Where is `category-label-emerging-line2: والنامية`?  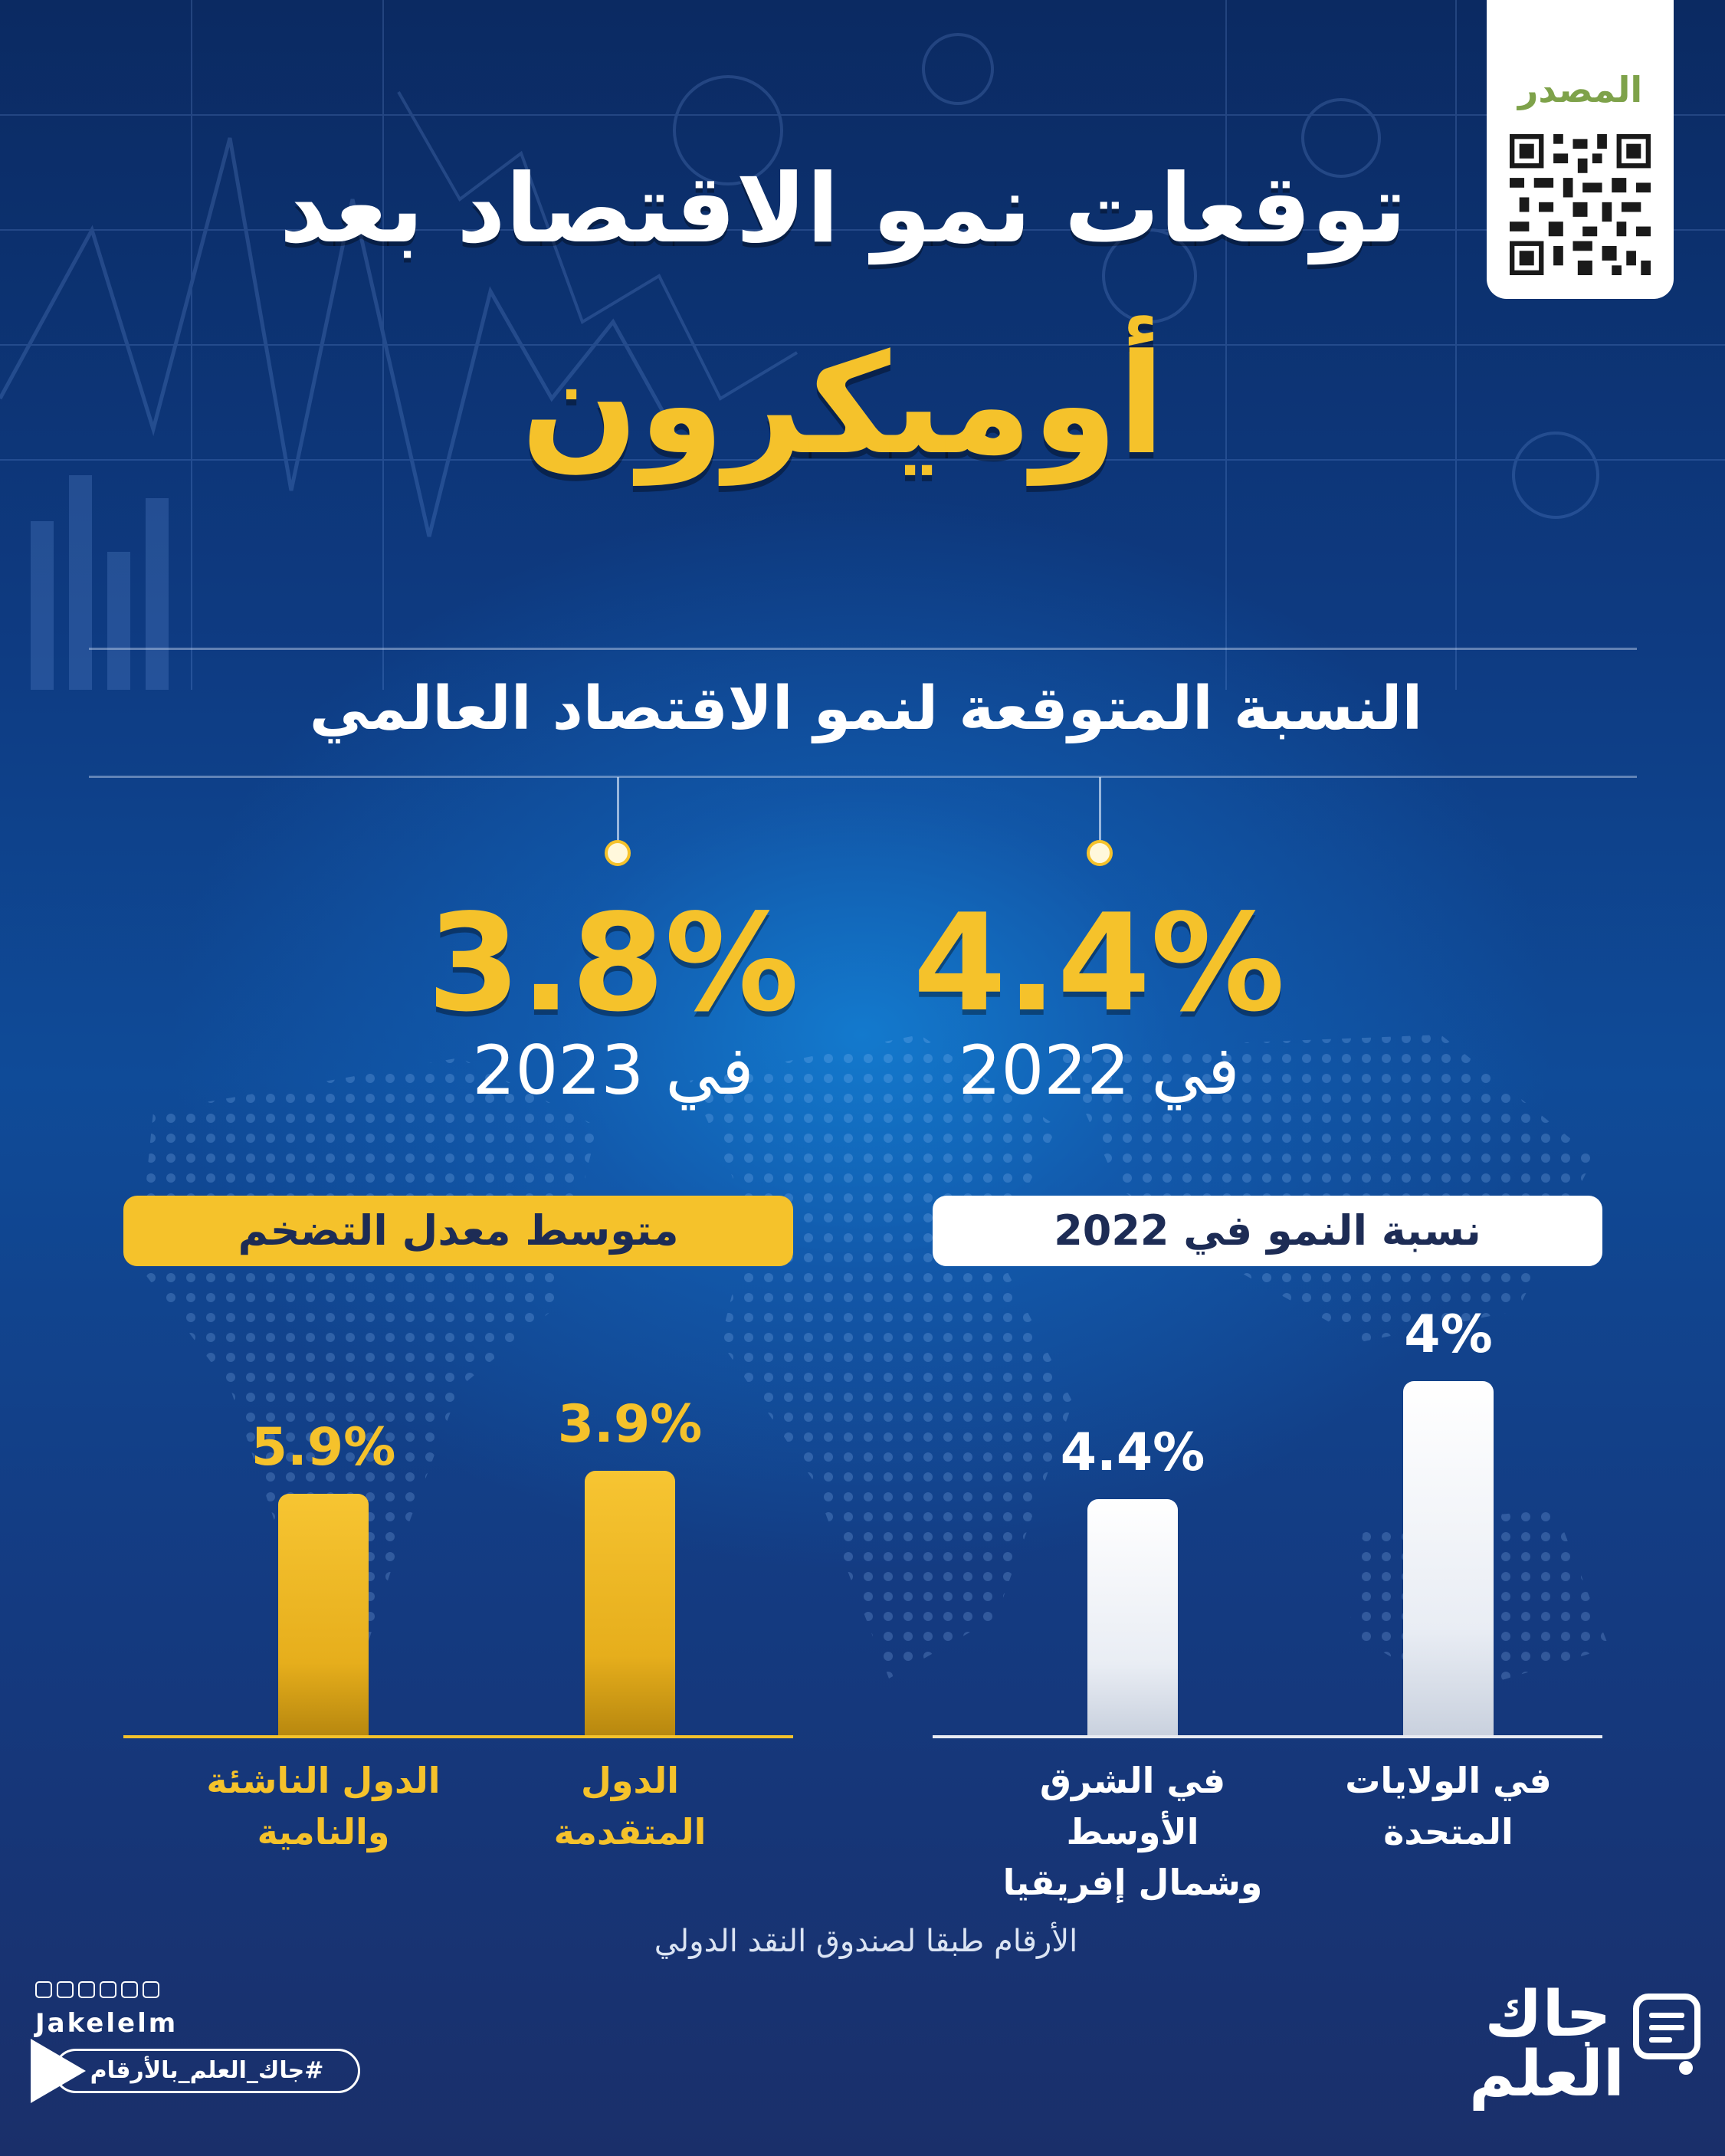
category-label-emerging-line2: والنامية is located at coordinates (323, 1831).